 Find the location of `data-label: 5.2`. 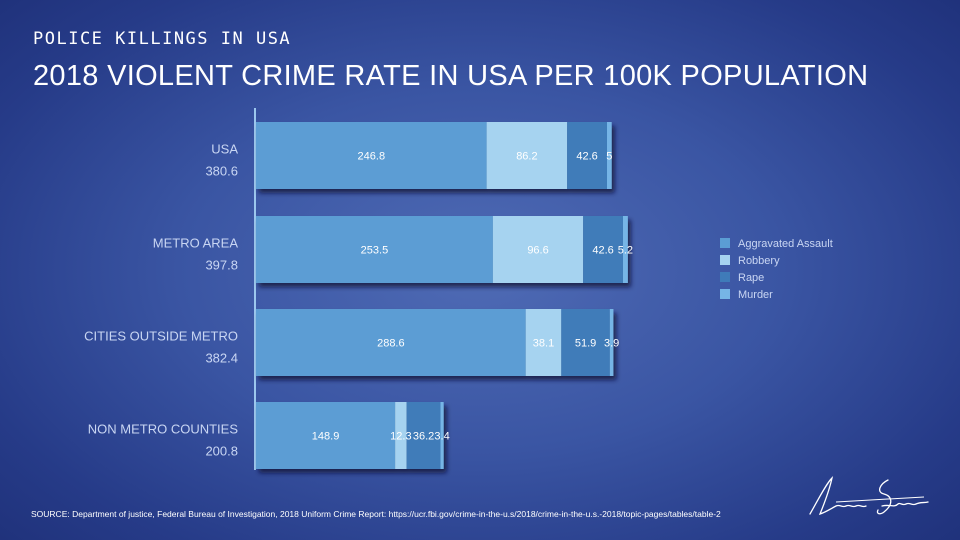

data-label: 5.2 is located at coordinates (625, 251).